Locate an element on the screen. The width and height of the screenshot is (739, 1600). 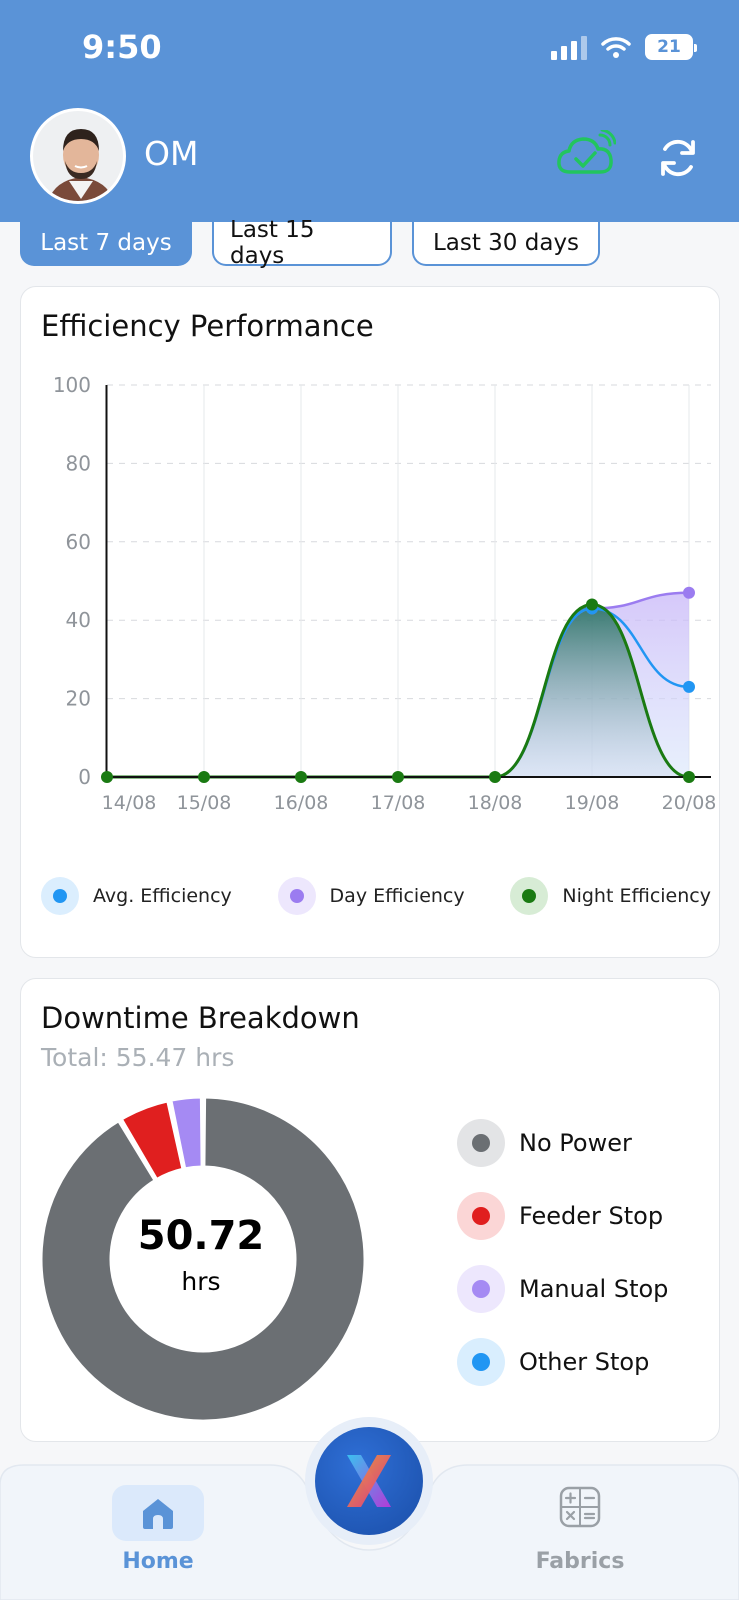
legend-label: Day Efficiency is located at coordinates (397, 896).